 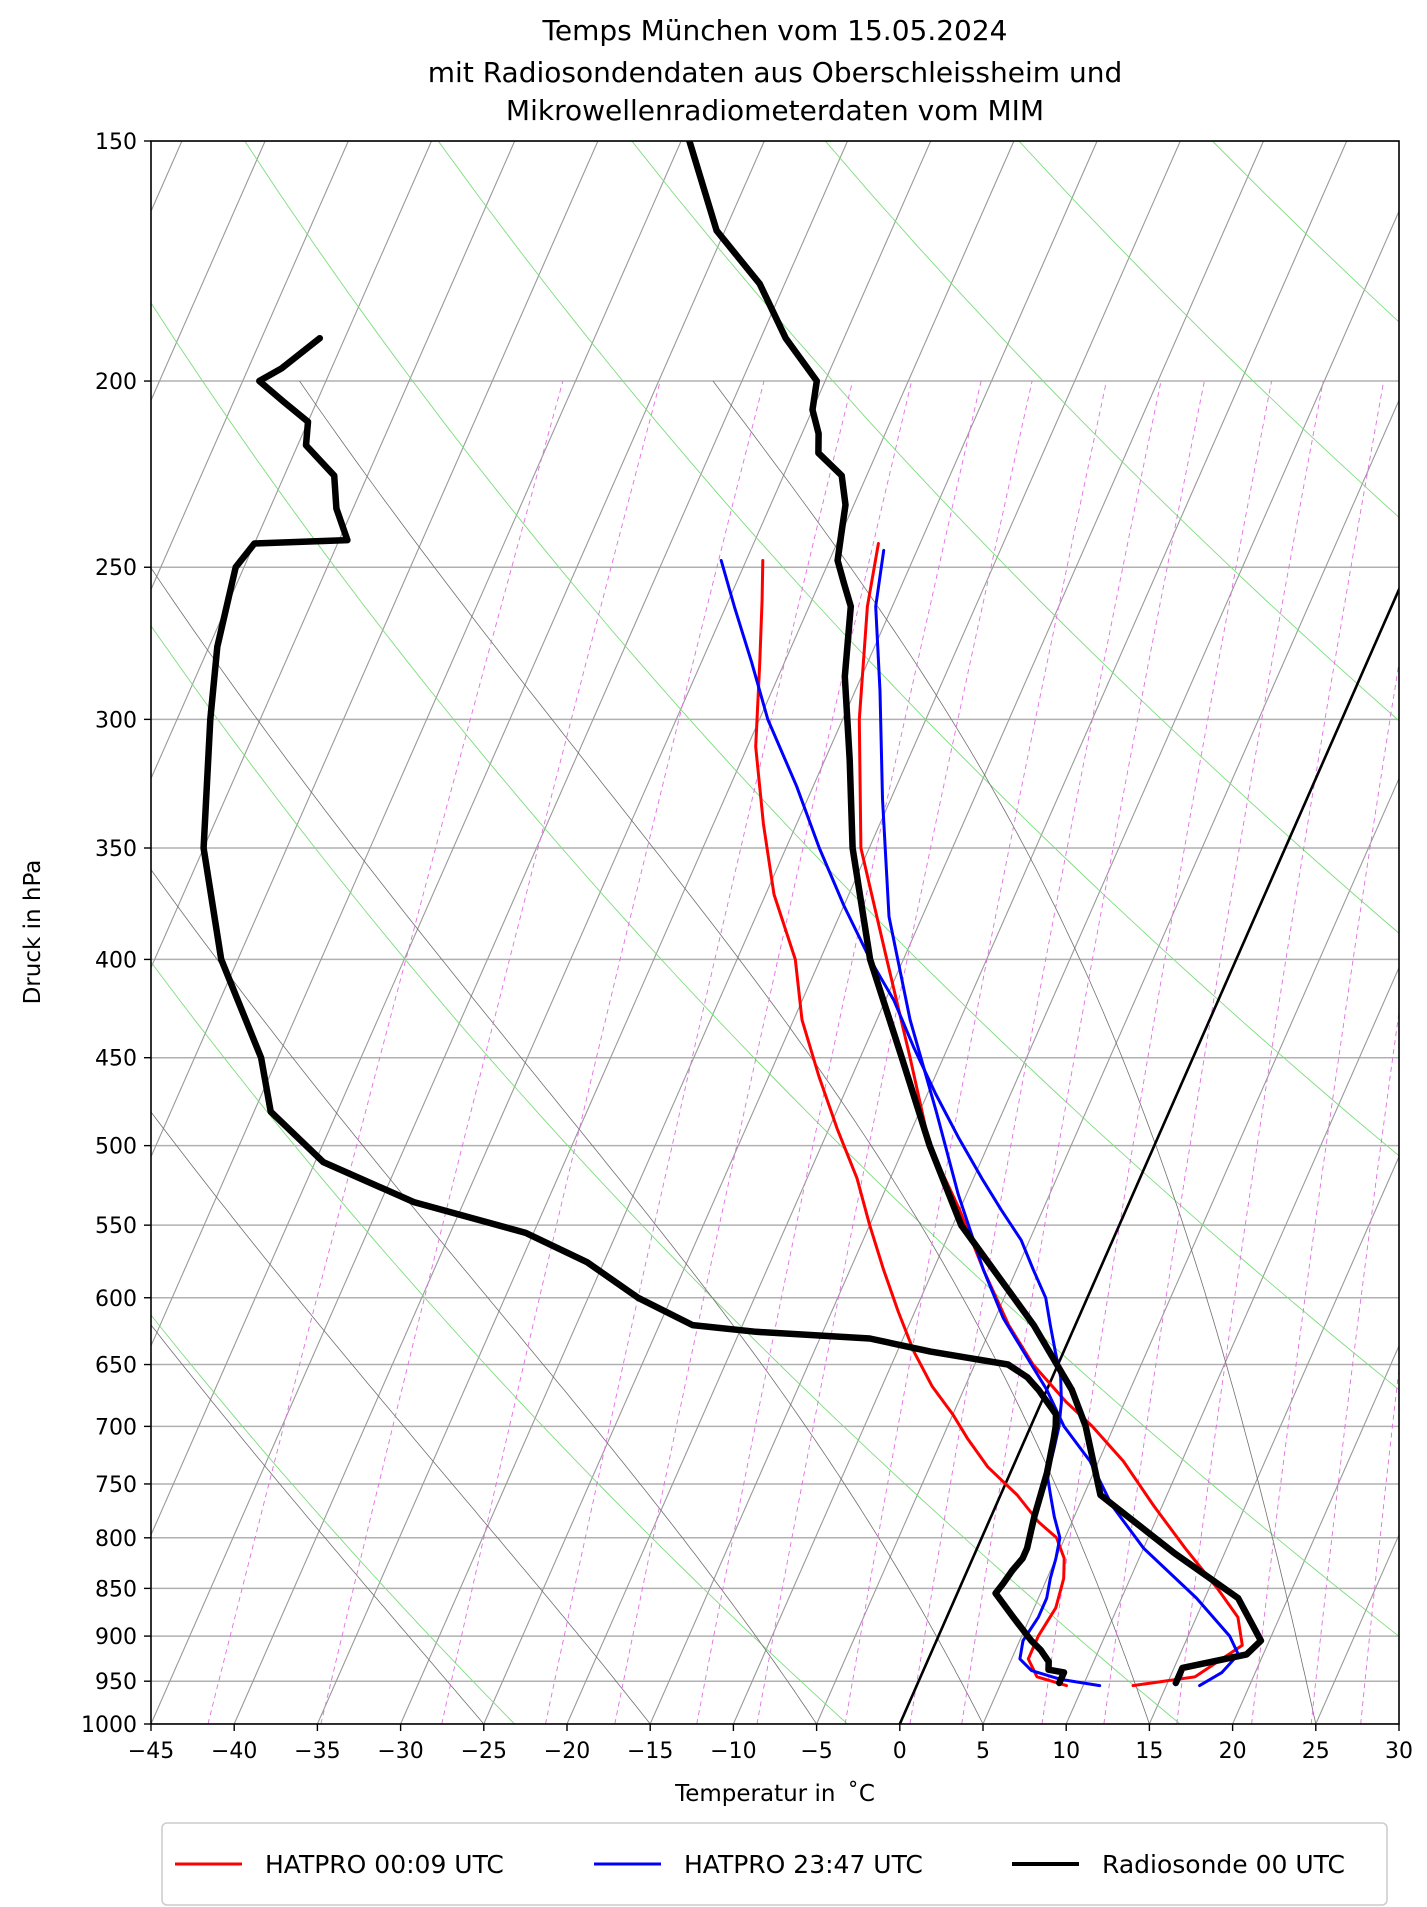 I want to click on y-tick-label: 300, so click(x=116, y=720).